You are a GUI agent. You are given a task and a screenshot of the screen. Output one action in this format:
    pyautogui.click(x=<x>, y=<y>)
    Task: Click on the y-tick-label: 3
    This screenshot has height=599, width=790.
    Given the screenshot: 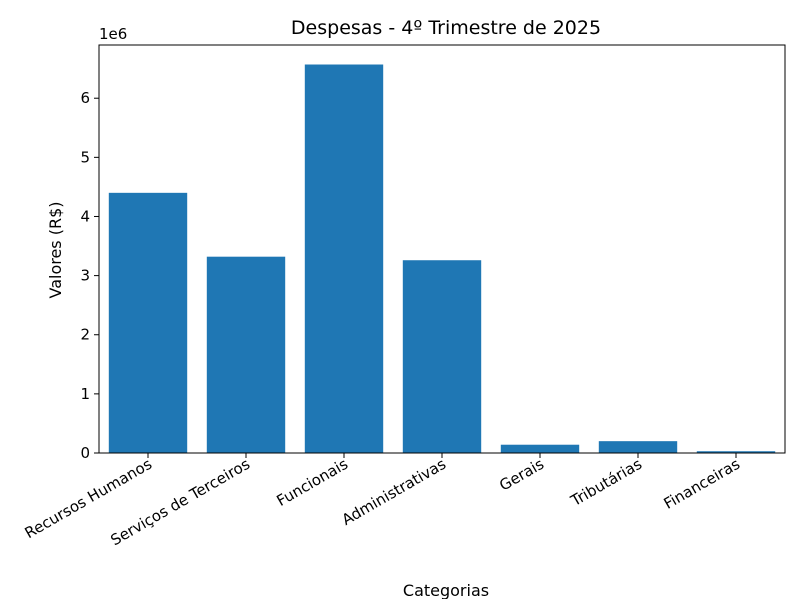 What is the action you would take?
    pyautogui.click(x=85, y=276)
    